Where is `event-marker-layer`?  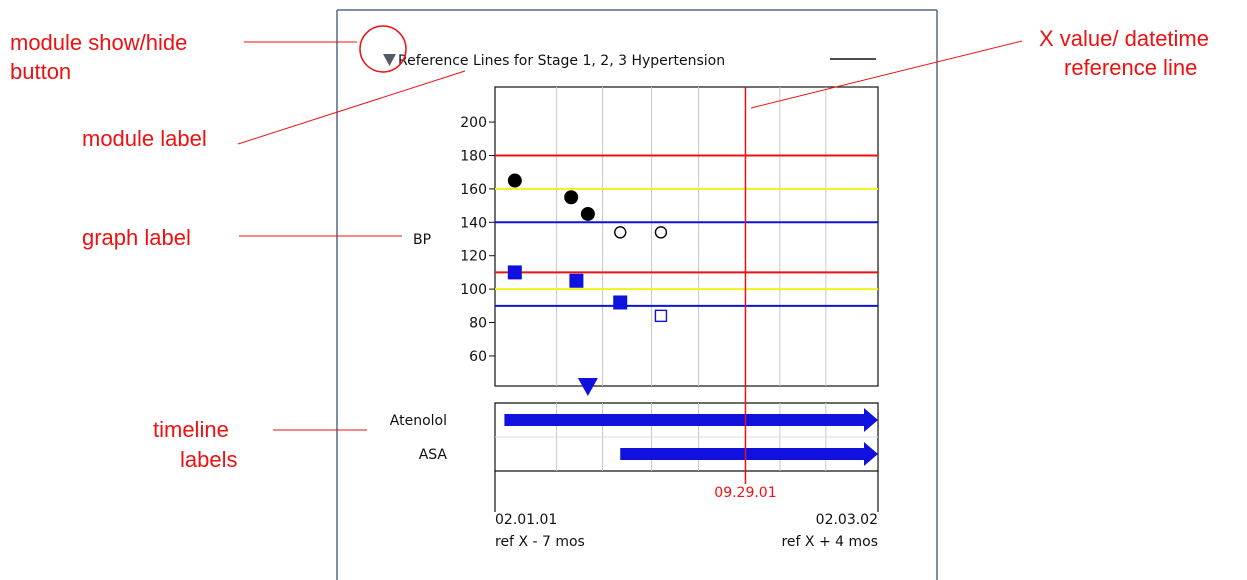 event-marker-layer is located at coordinates (587, 387).